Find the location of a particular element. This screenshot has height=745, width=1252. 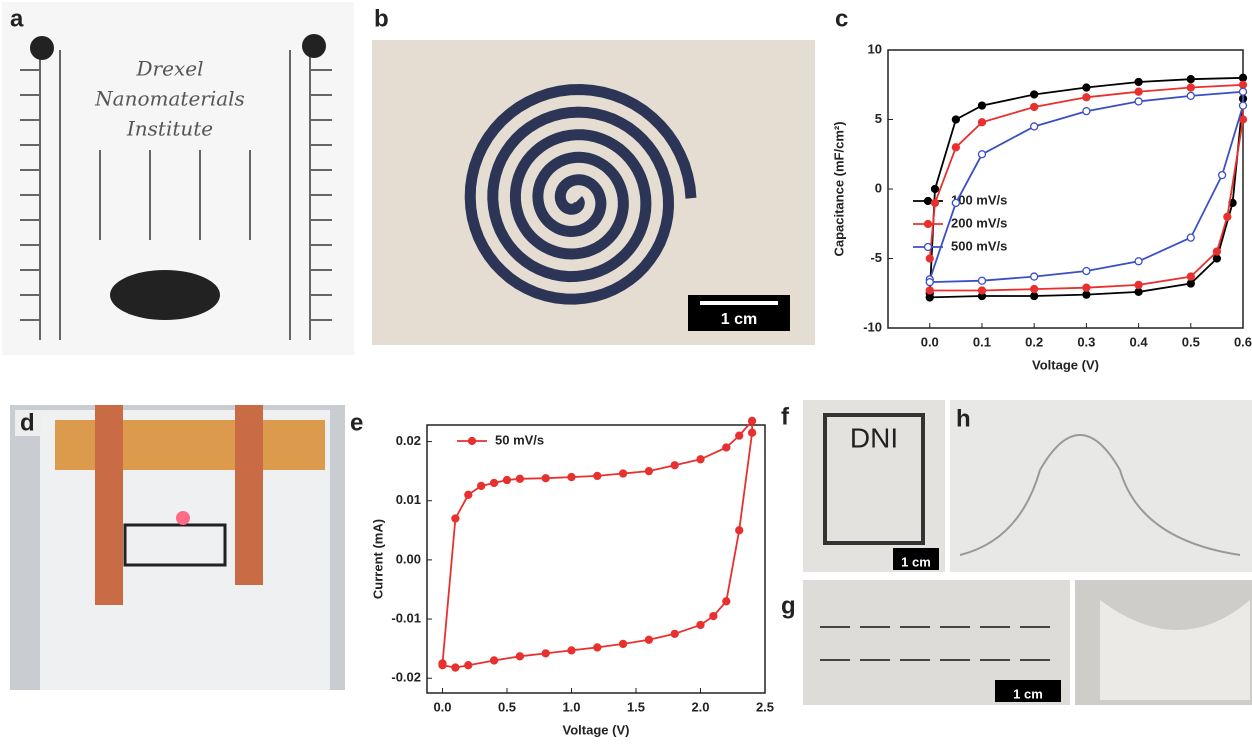

x-axis-label: Voltage (V) is located at coordinates (1065, 364).